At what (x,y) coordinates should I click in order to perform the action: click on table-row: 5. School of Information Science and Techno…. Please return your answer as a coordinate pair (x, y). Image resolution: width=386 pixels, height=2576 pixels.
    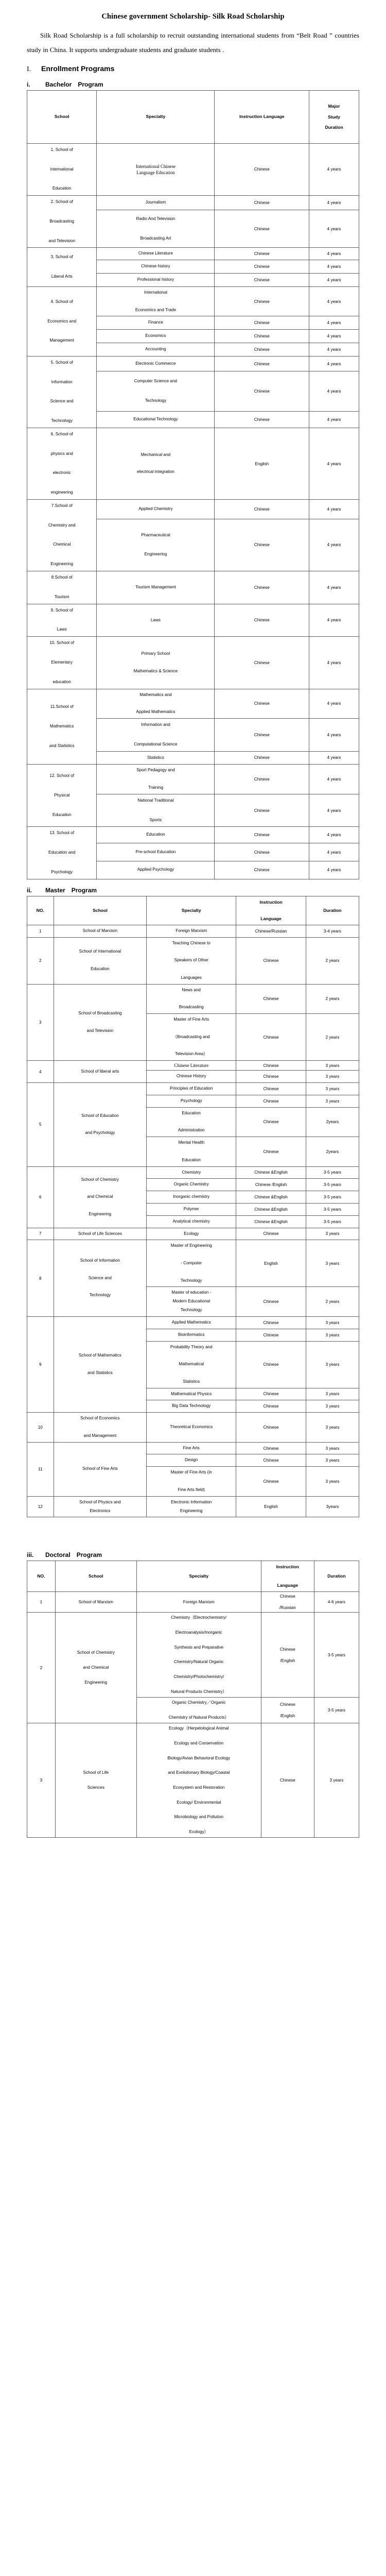
    Looking at the image, I should click on (192, 392).